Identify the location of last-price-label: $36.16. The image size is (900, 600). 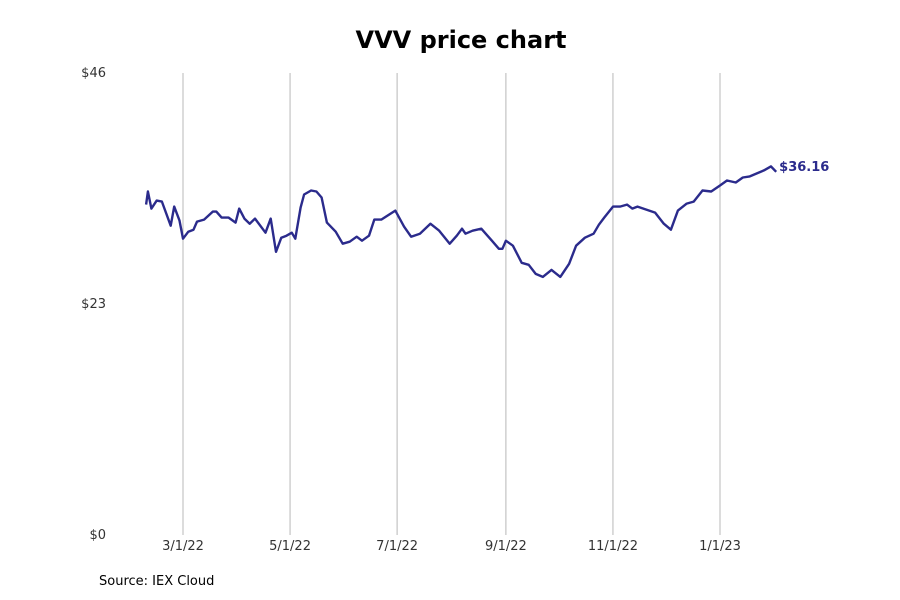
(804, 167).